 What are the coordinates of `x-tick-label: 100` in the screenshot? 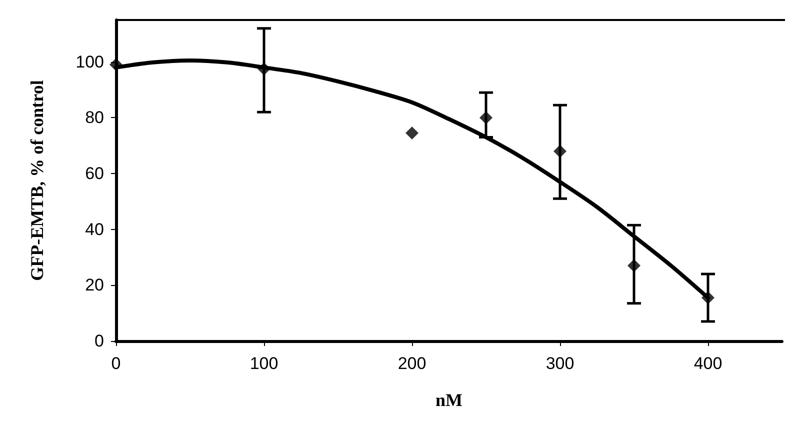 It's located at (264, 363).